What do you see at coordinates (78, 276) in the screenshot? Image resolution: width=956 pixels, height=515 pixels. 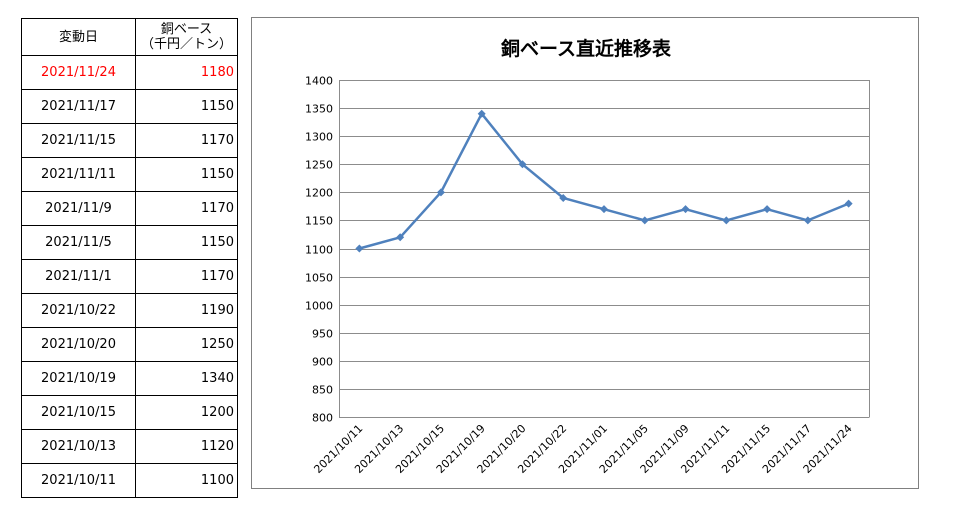 I see `row-date: 2021/11/1` at bounding box center [78, 276].